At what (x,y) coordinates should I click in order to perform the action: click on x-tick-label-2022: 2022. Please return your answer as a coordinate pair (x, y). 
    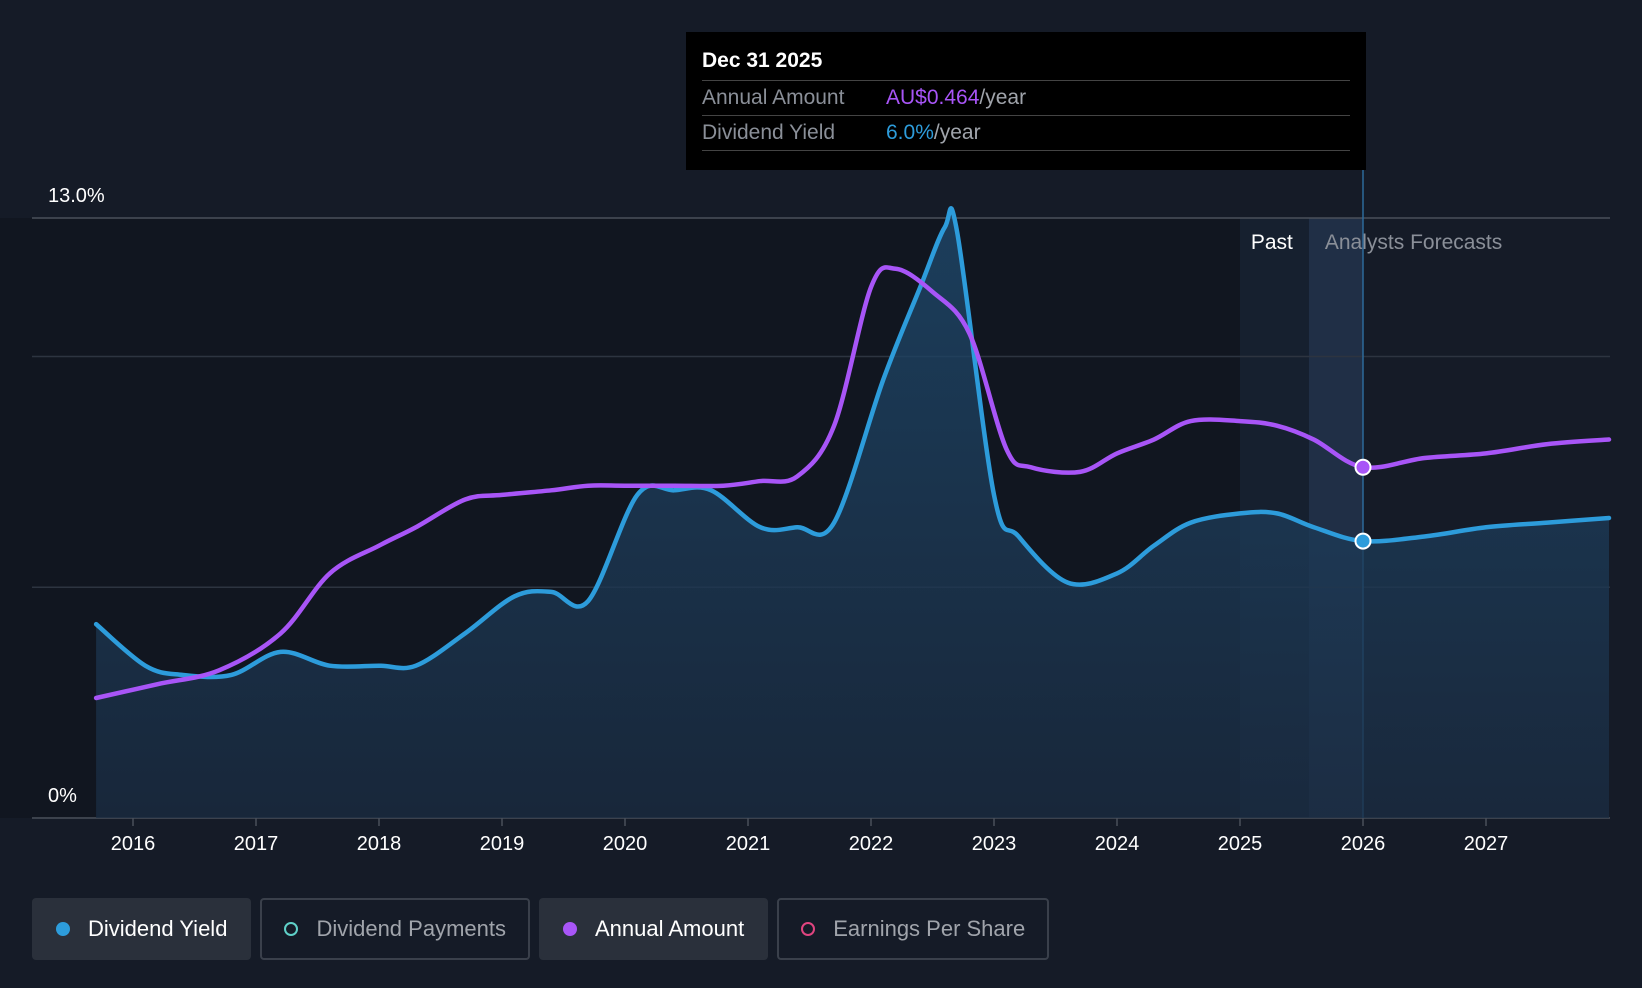
    Looking at the image, I should click on (871, 844).